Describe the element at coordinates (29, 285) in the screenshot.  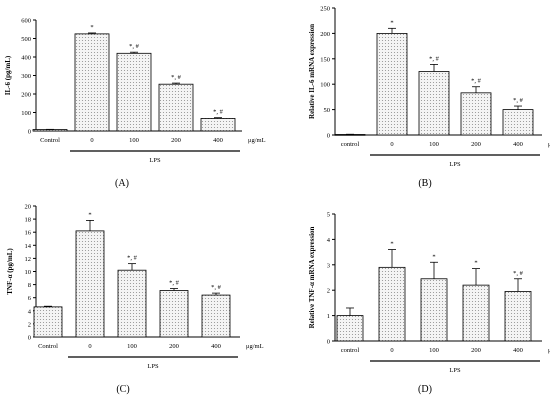
I see `y-tick-label: 8` at that location.